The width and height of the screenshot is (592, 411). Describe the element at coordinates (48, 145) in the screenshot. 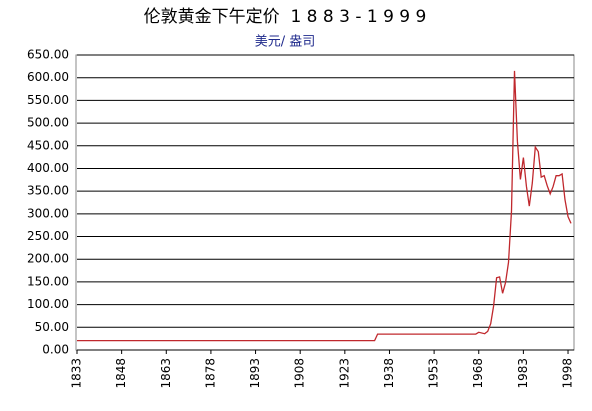

I see `y-tick-label: 450.00` at that location.